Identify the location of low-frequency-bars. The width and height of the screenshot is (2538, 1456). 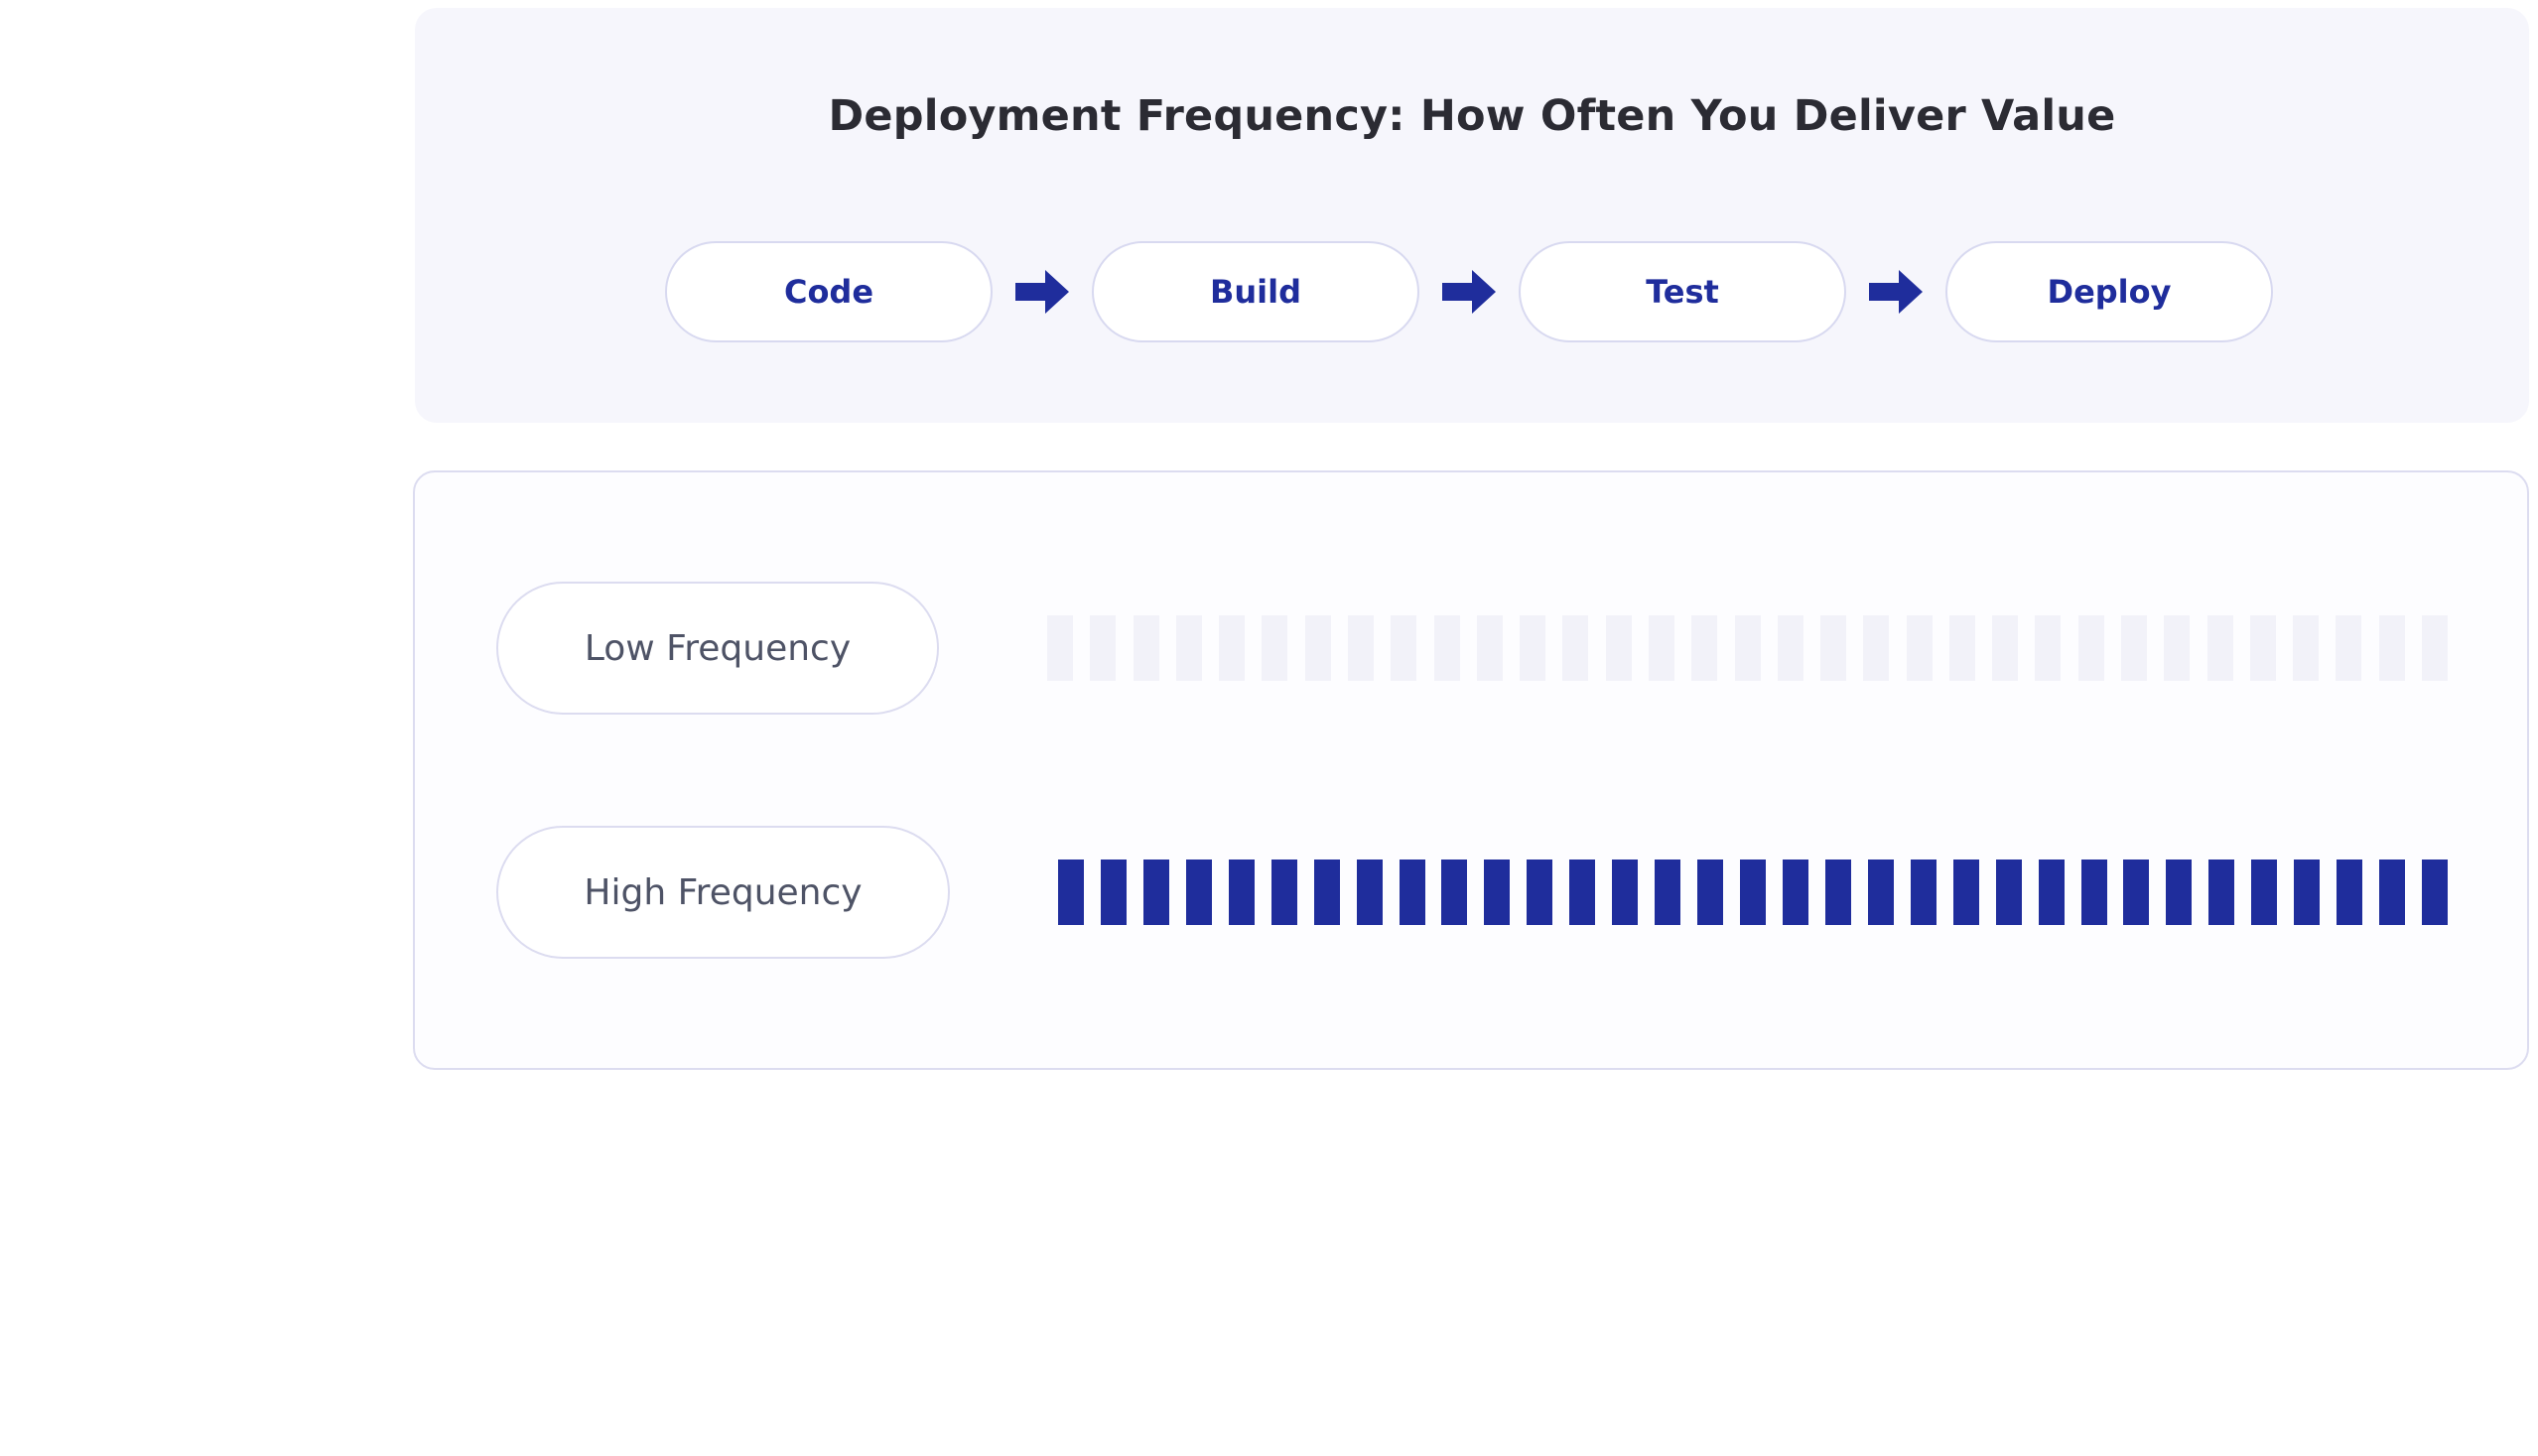
(1748, 648).